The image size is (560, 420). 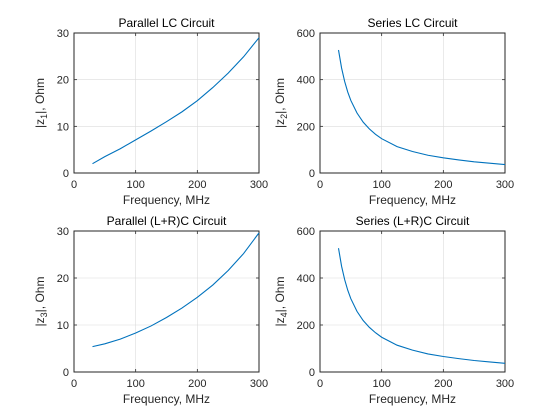 What do you see at coordinates (413, 221) in the screenshot?
I see `chart-title: Series (L+R)C Circuit` at bounding box center [413, 221].